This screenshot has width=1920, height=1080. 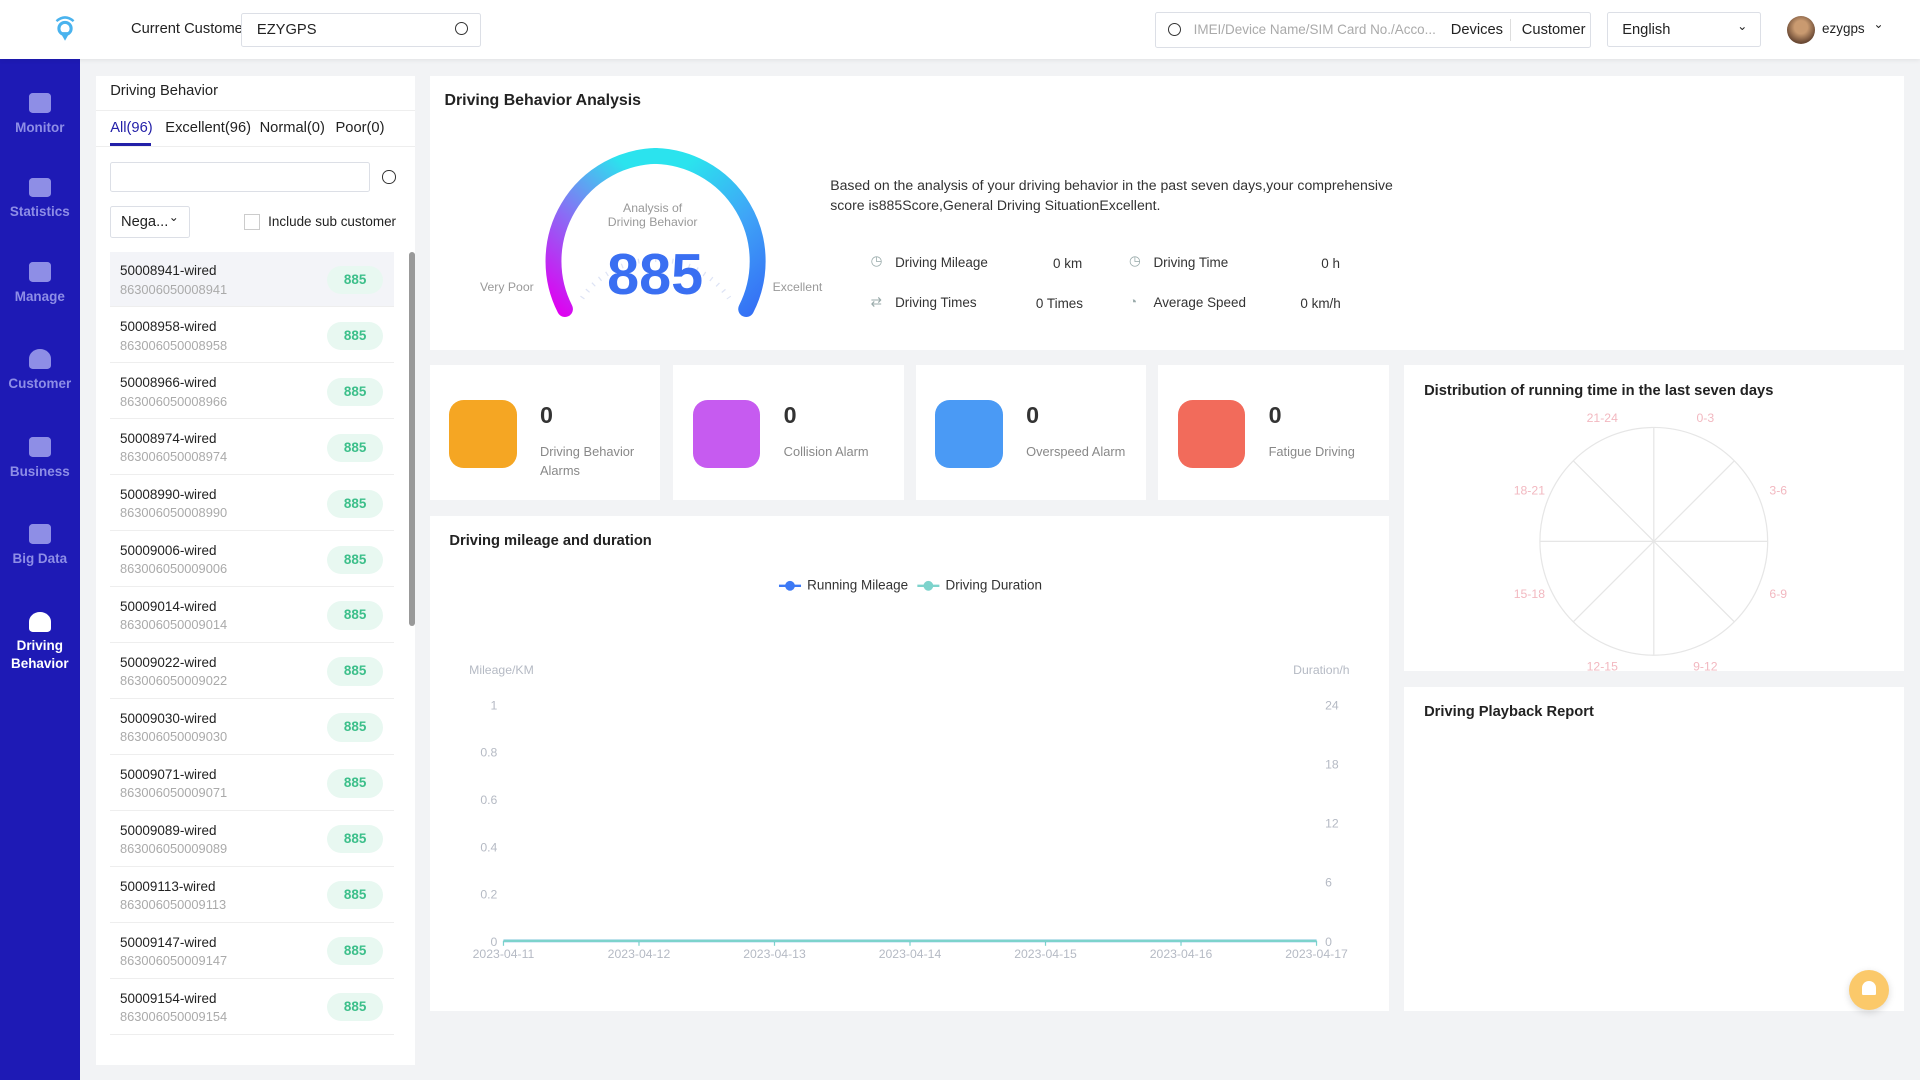 I want to click on sidebar-item-driving-behavior: Driving Behavior, so click(x=40, y=642).